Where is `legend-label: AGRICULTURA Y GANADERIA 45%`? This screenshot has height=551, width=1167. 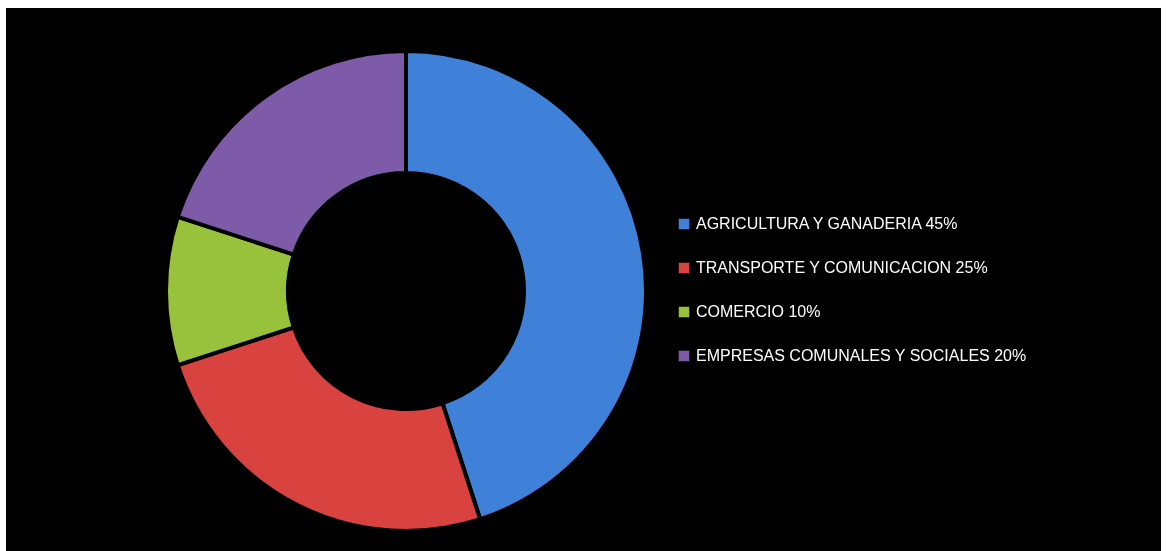
legend-label: AGRICULTURA Y GANADERIA 45% is located at coordinates (827, 223).